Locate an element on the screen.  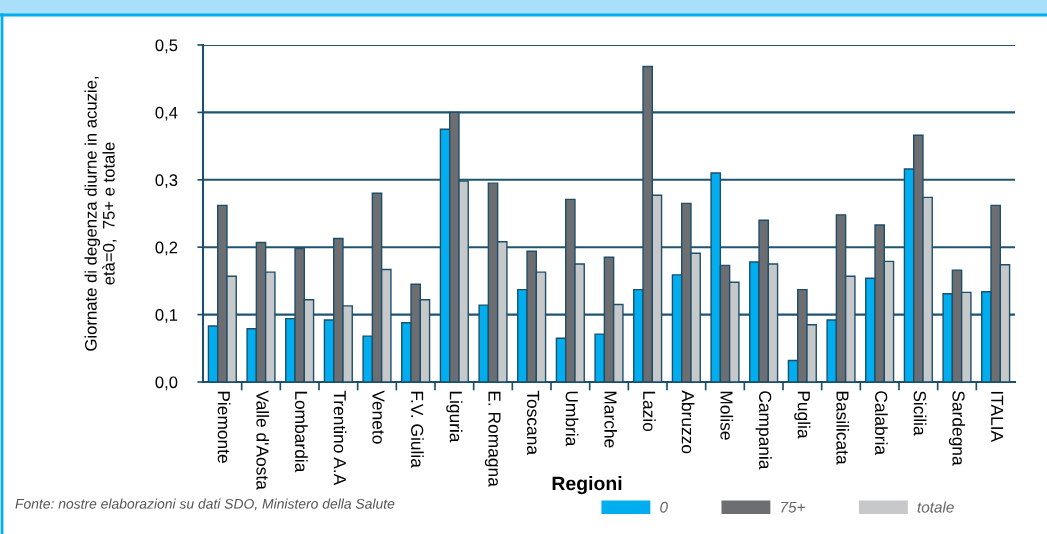
x-tick-label: Sicilia is located at coordinates (920, 413).